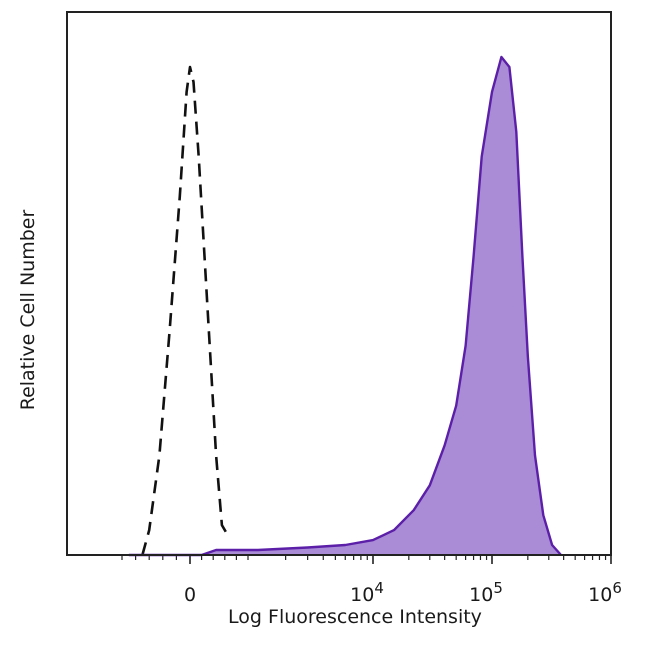  What do you see at coordinates (355, 617) in the screenshot?
I see `x-axis-label: Log Fluorescence Intensity` at bounding box center [355, 617].